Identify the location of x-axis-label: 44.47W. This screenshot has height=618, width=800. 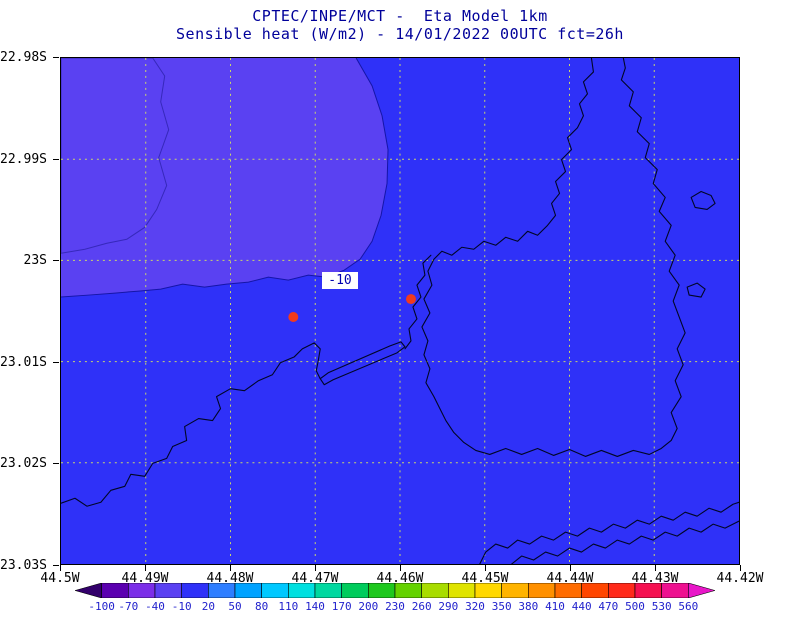
(315, 578).